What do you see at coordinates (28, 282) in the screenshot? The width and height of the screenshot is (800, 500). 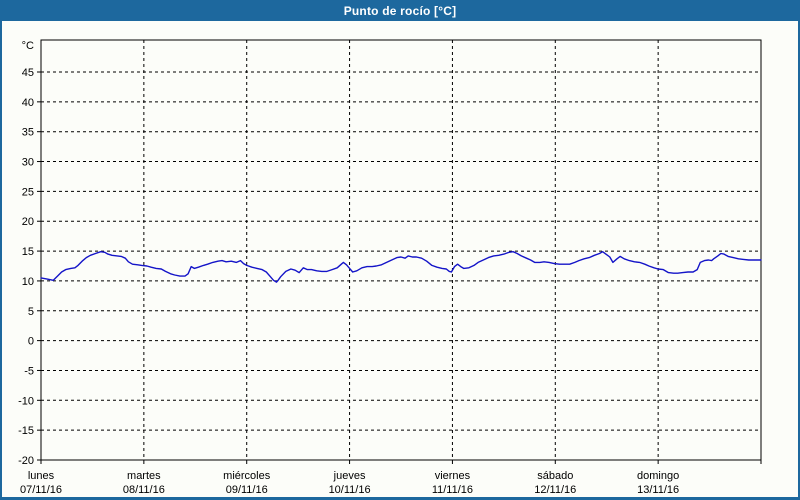 I see `y-tick-label: 10` at bounding box center [28, 282].